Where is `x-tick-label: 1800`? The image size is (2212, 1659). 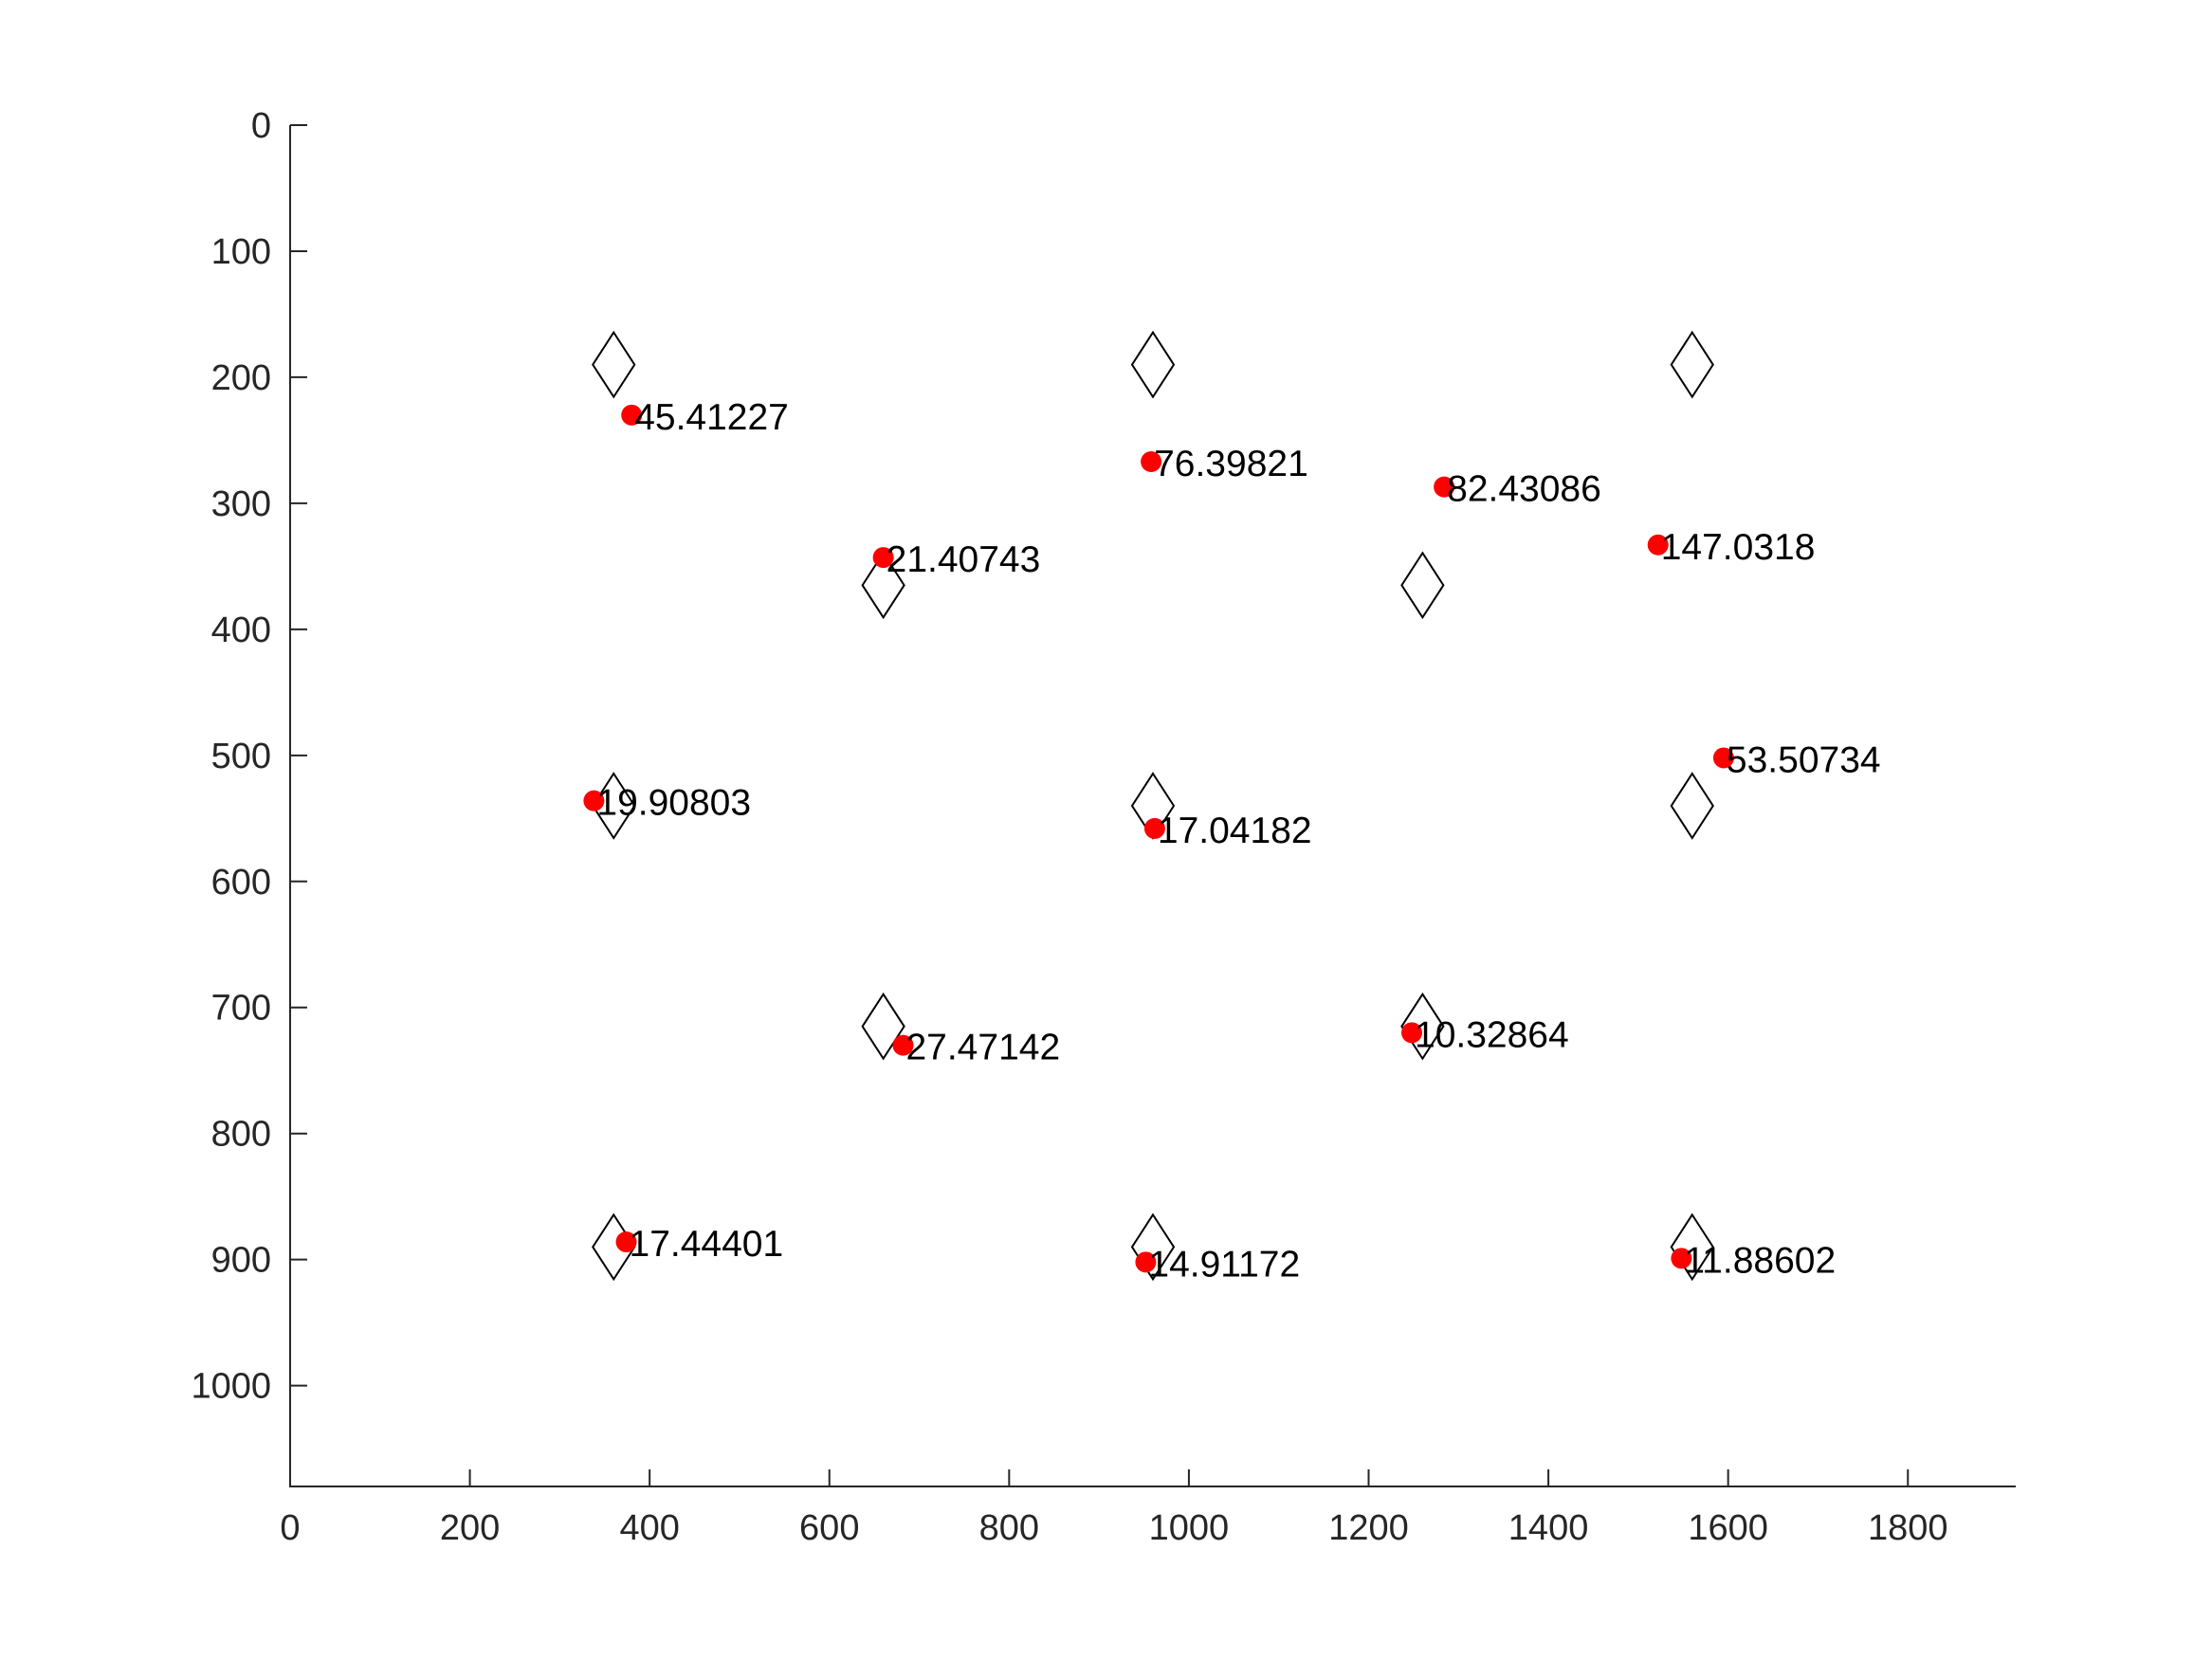 x-tick-label: 1800 is located at coordinates (1908, 1528).